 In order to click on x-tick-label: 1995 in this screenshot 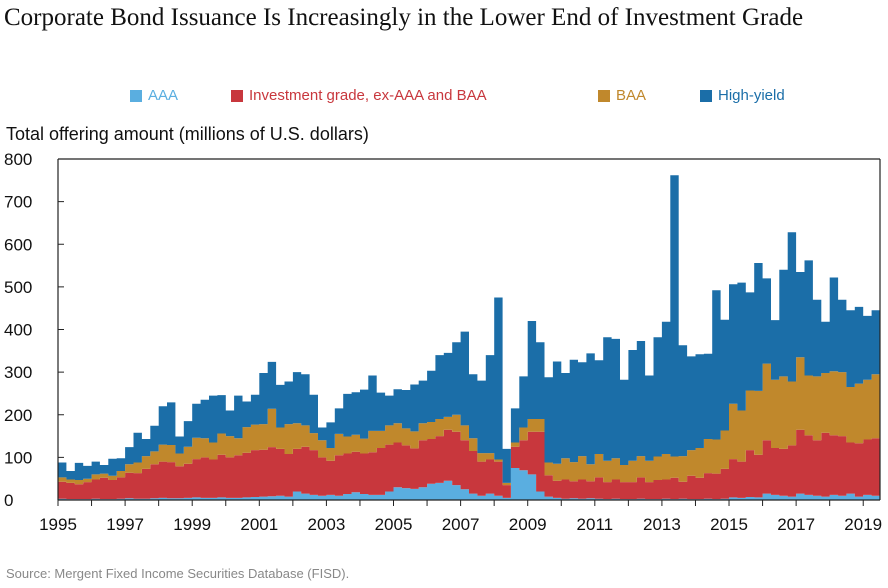, I will do `click(58, 524)`.